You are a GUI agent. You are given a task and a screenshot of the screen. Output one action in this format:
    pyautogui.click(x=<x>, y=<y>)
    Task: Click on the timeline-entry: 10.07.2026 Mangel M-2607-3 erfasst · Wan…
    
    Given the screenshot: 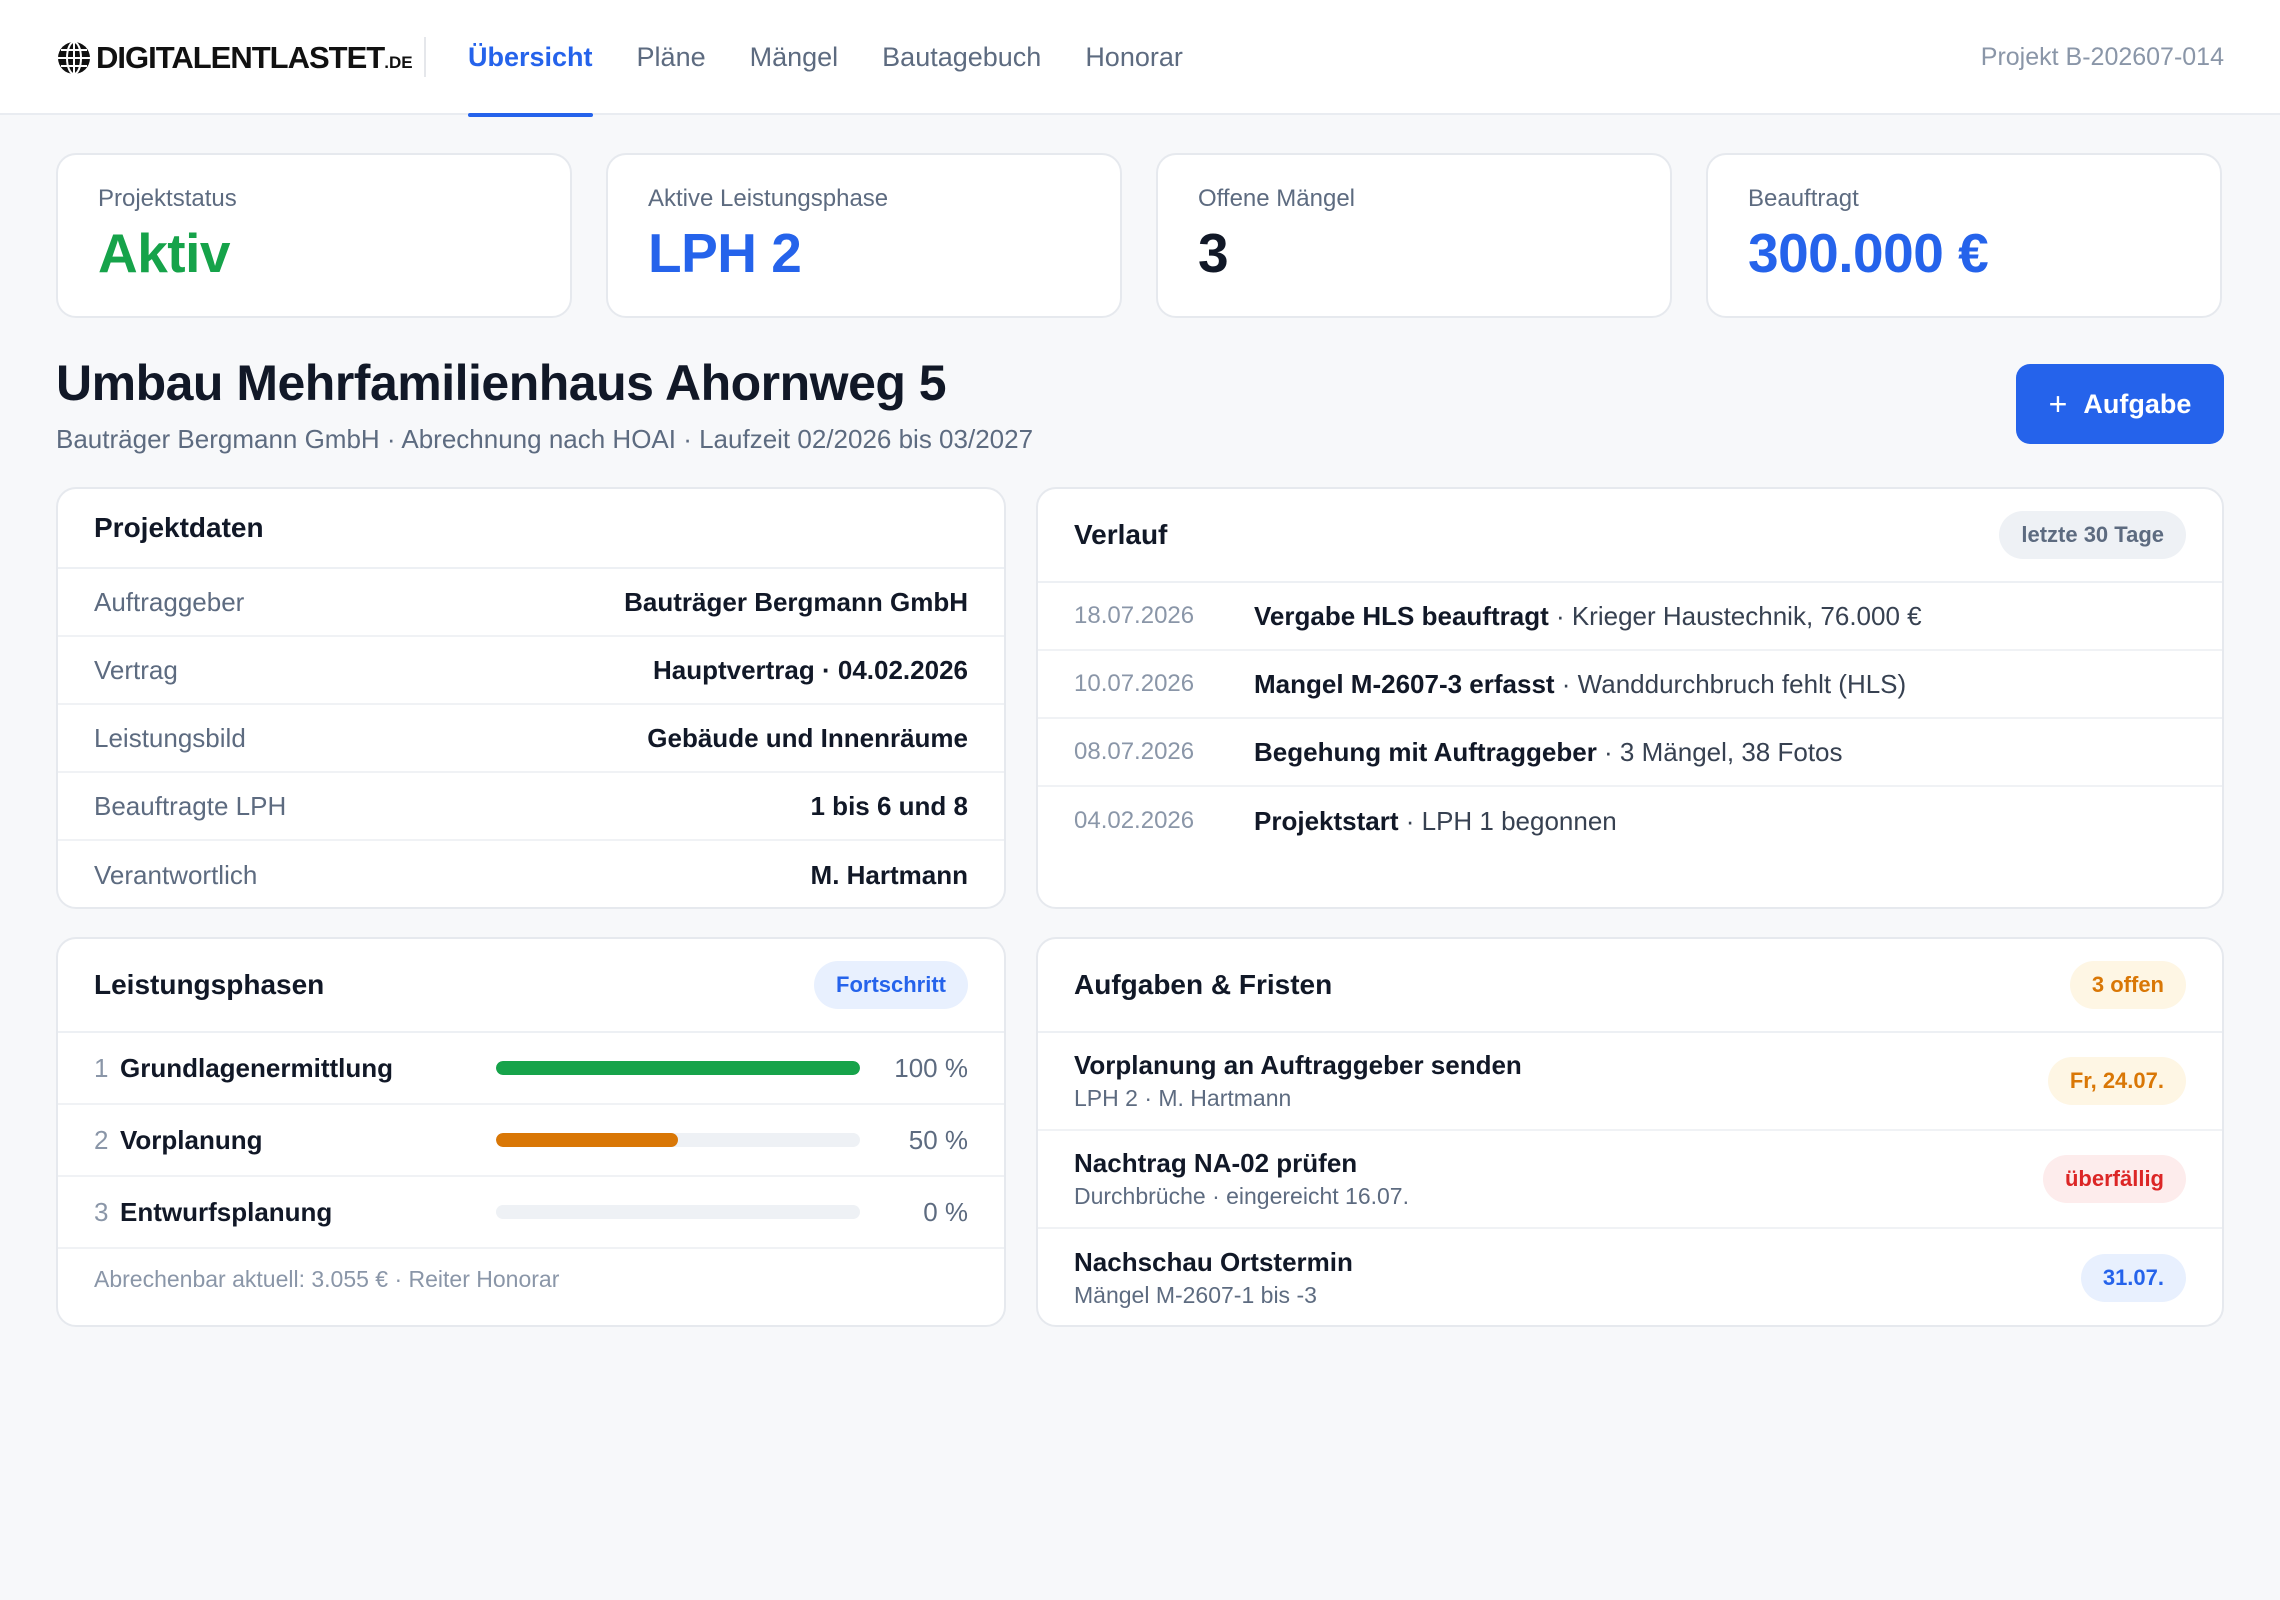 What is the action you would take?
    pyautogui.click(x=1630, y=685)
    